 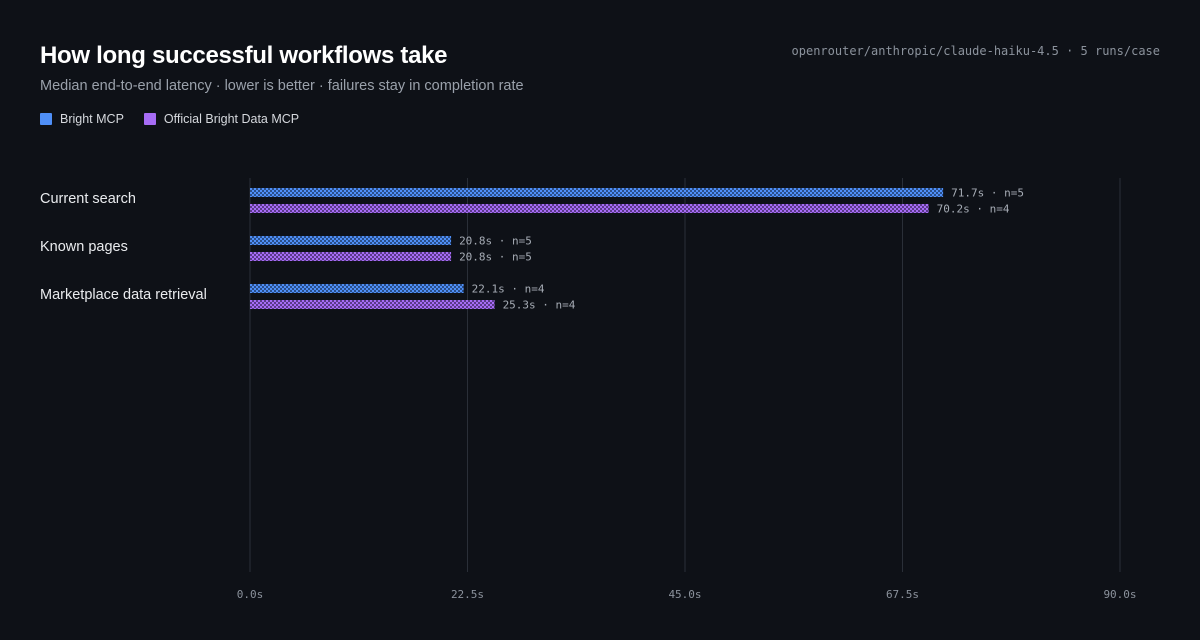 What do you see at coordinates (467, 594) in the screenshot?
I see `x-tick-label: 22.5s` at bounding box center [467, 594].